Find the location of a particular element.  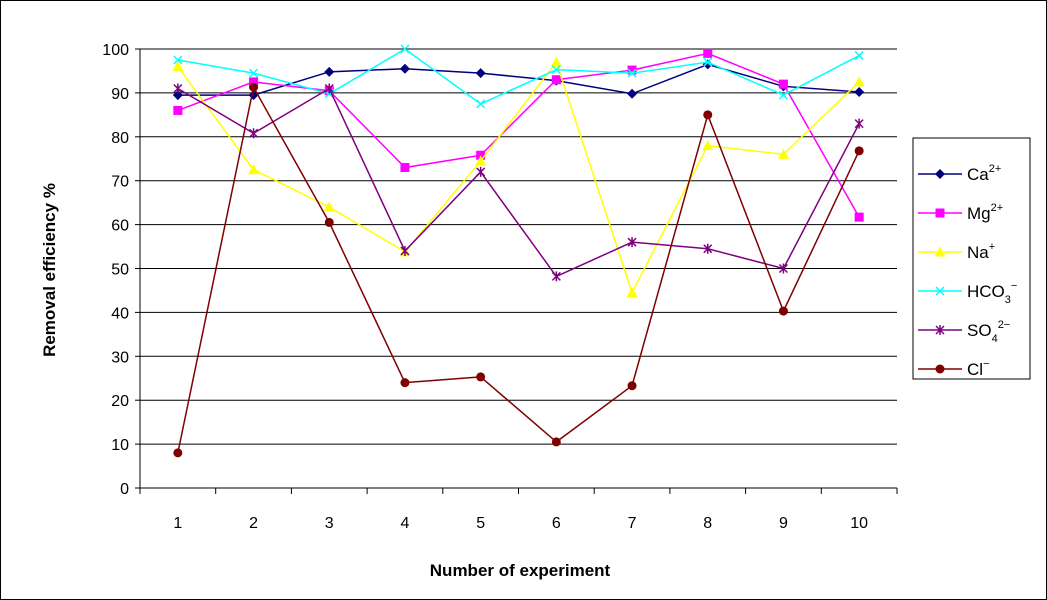

x-tick-label: 5 is located at coordinates (480, 523).